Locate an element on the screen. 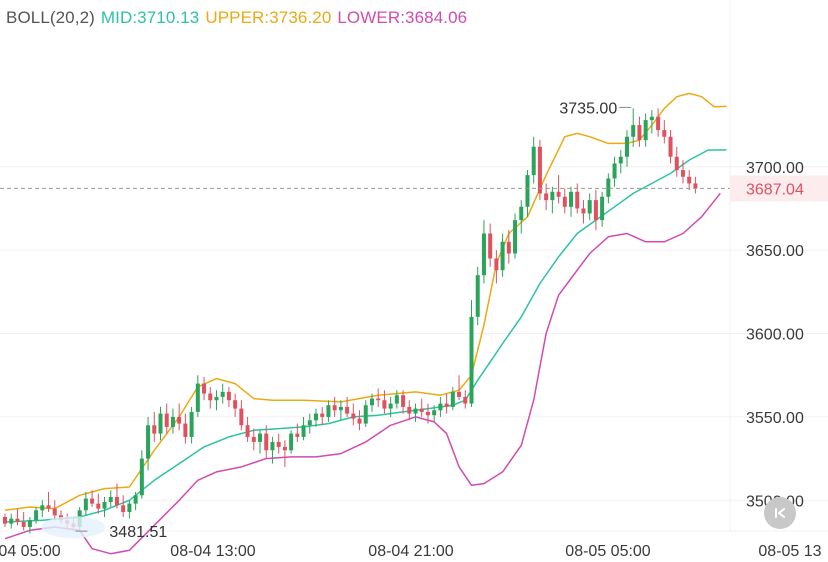 The width and height of the screenshot is (828, 562). x-tick-label: 08-05 13 is located at coordinates (789, 551).